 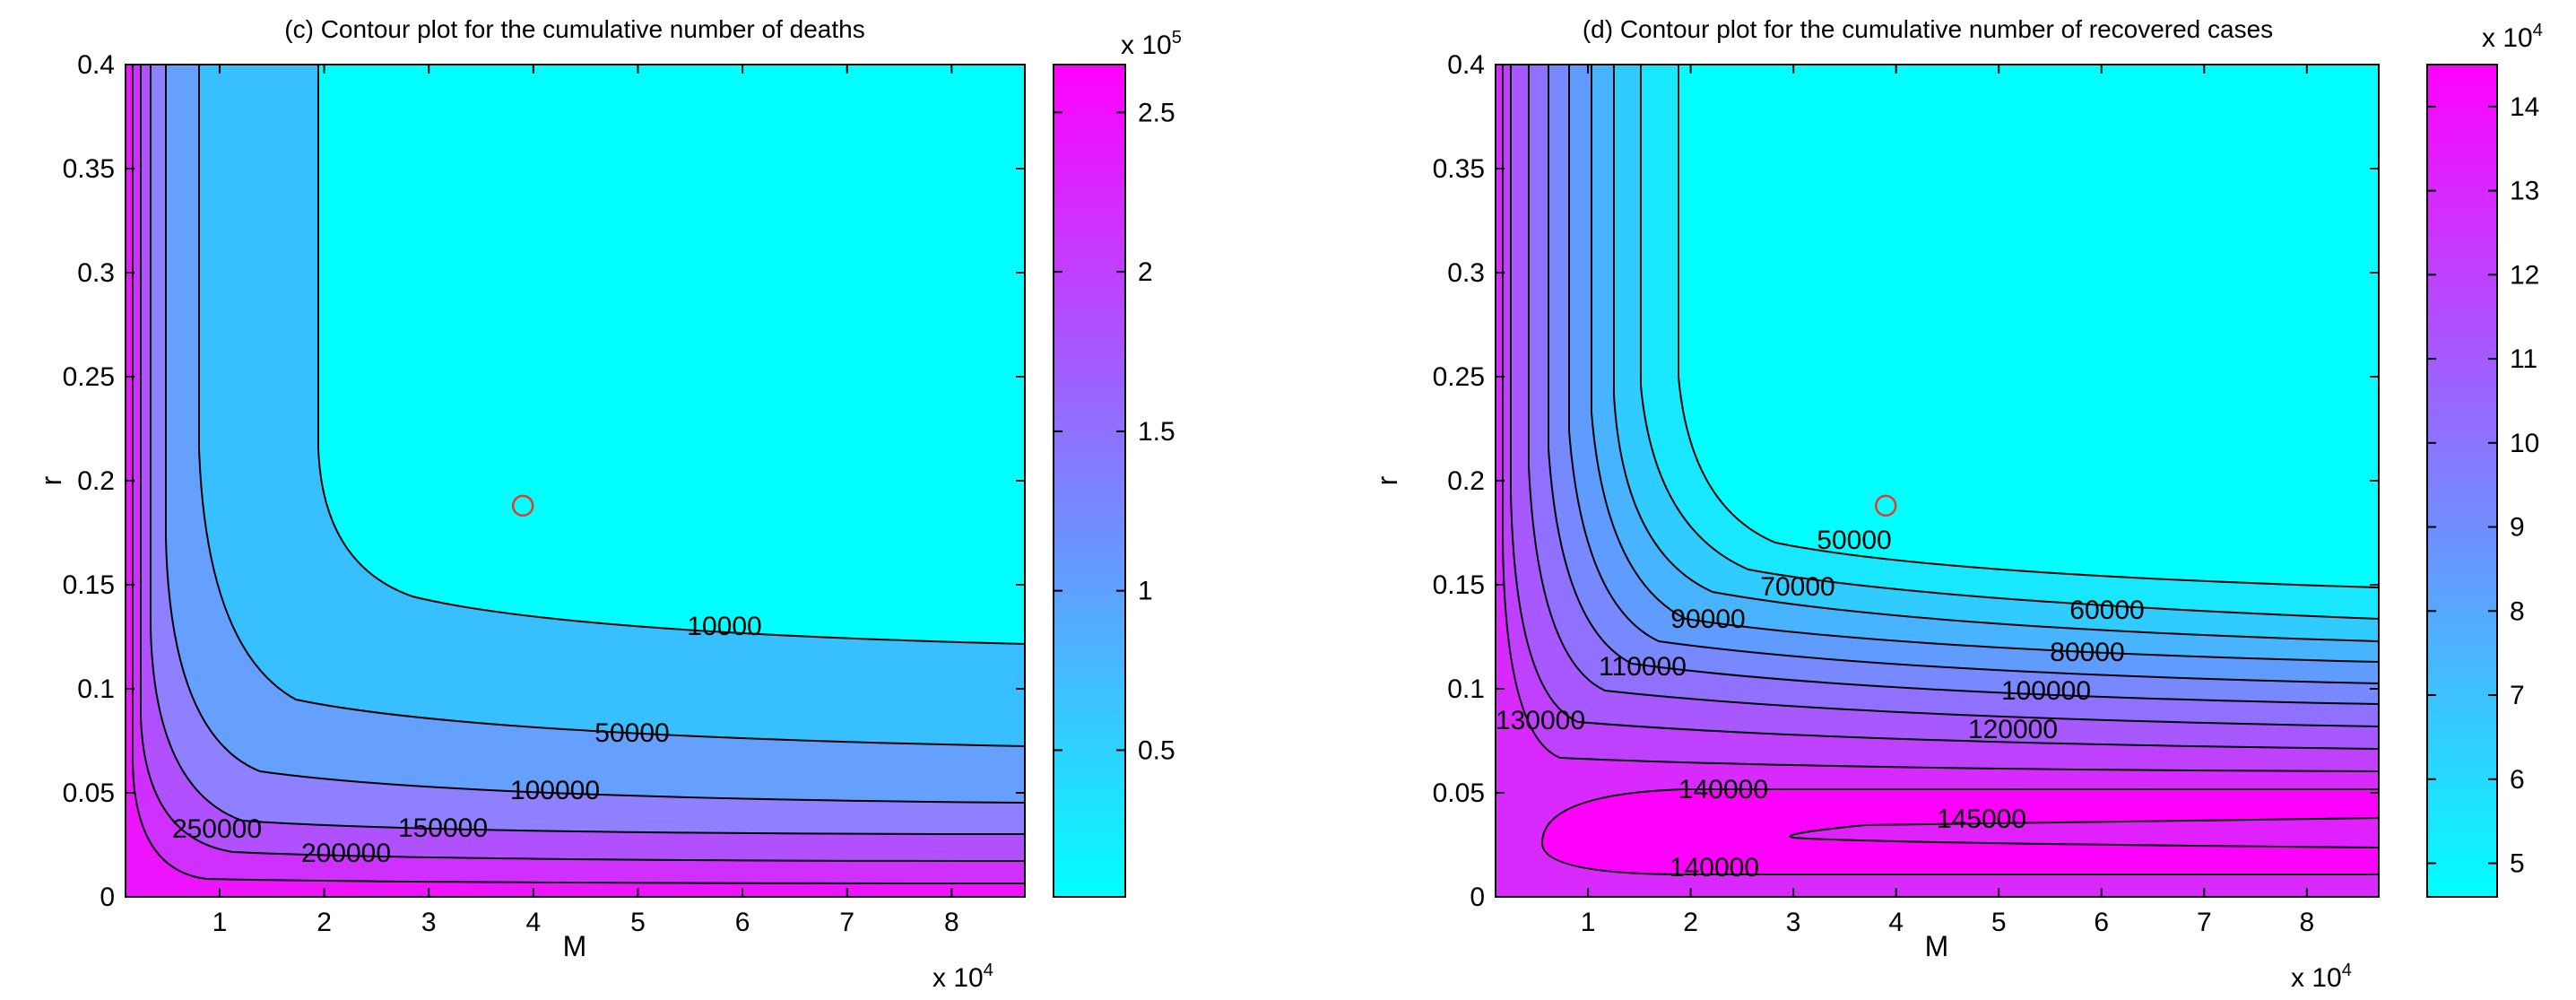 What do you see at coordinates (443, 828) in the screenshot?
I see `panel-c-label-150000: 150000` at bounding box center [443, 828].